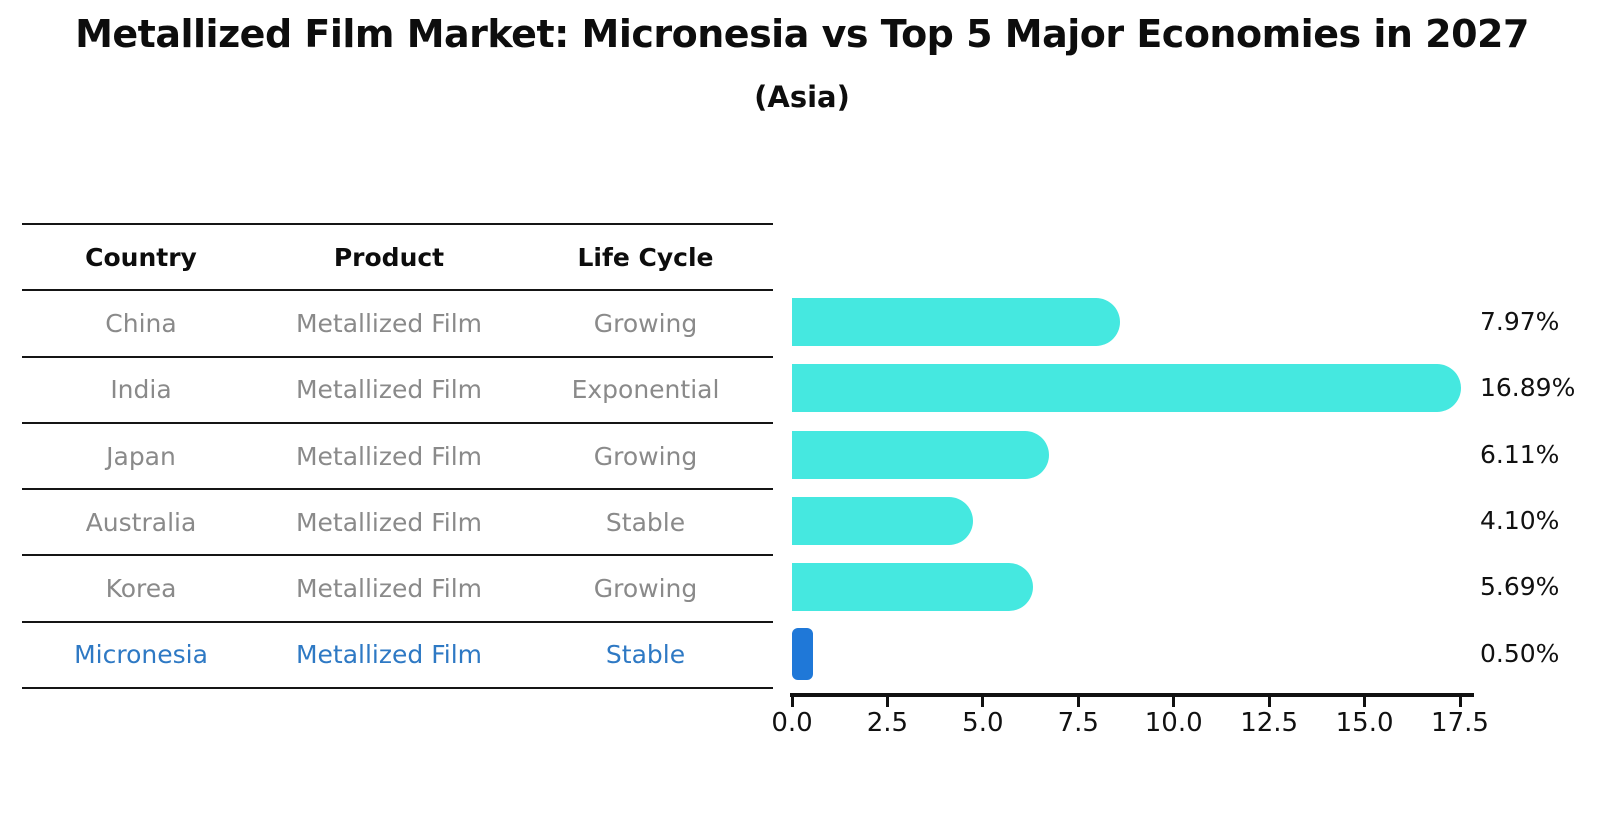  Describe the element at coordinates (141, 456) in the screenshot. I see `country-cell: Japan` at that location.